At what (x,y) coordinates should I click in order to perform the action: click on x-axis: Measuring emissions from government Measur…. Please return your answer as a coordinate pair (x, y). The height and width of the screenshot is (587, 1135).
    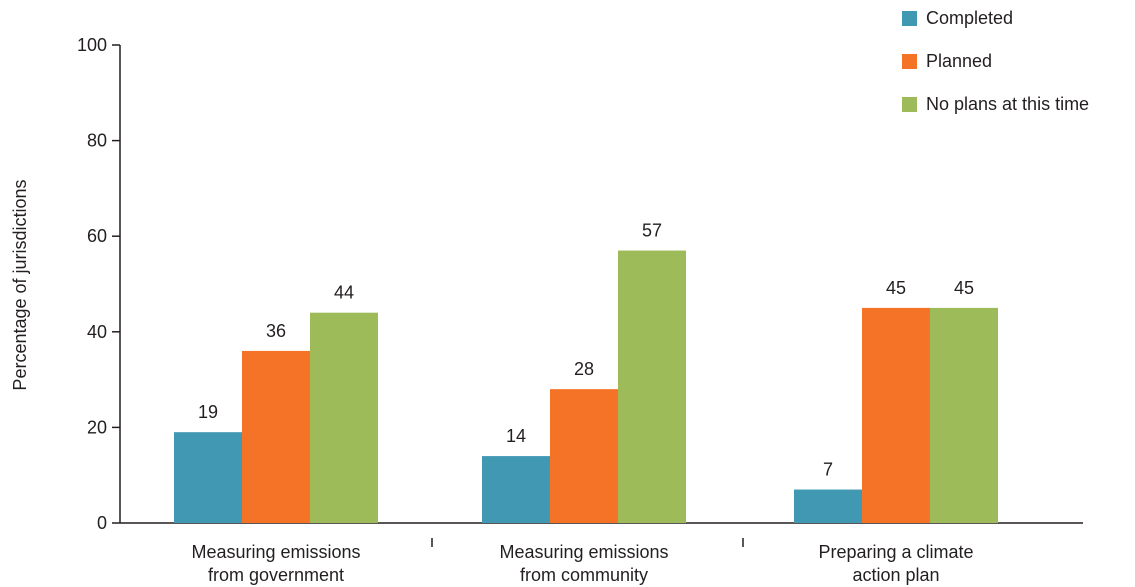
    Looking at the image, I should click on (601, 553).